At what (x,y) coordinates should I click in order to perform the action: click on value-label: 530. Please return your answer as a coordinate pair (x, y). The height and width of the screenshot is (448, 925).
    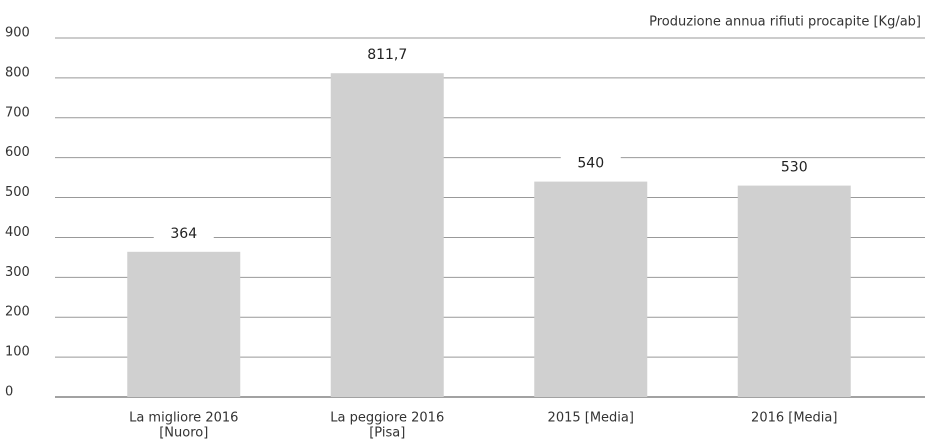
    Looking at the image, I should click on (794, 168).